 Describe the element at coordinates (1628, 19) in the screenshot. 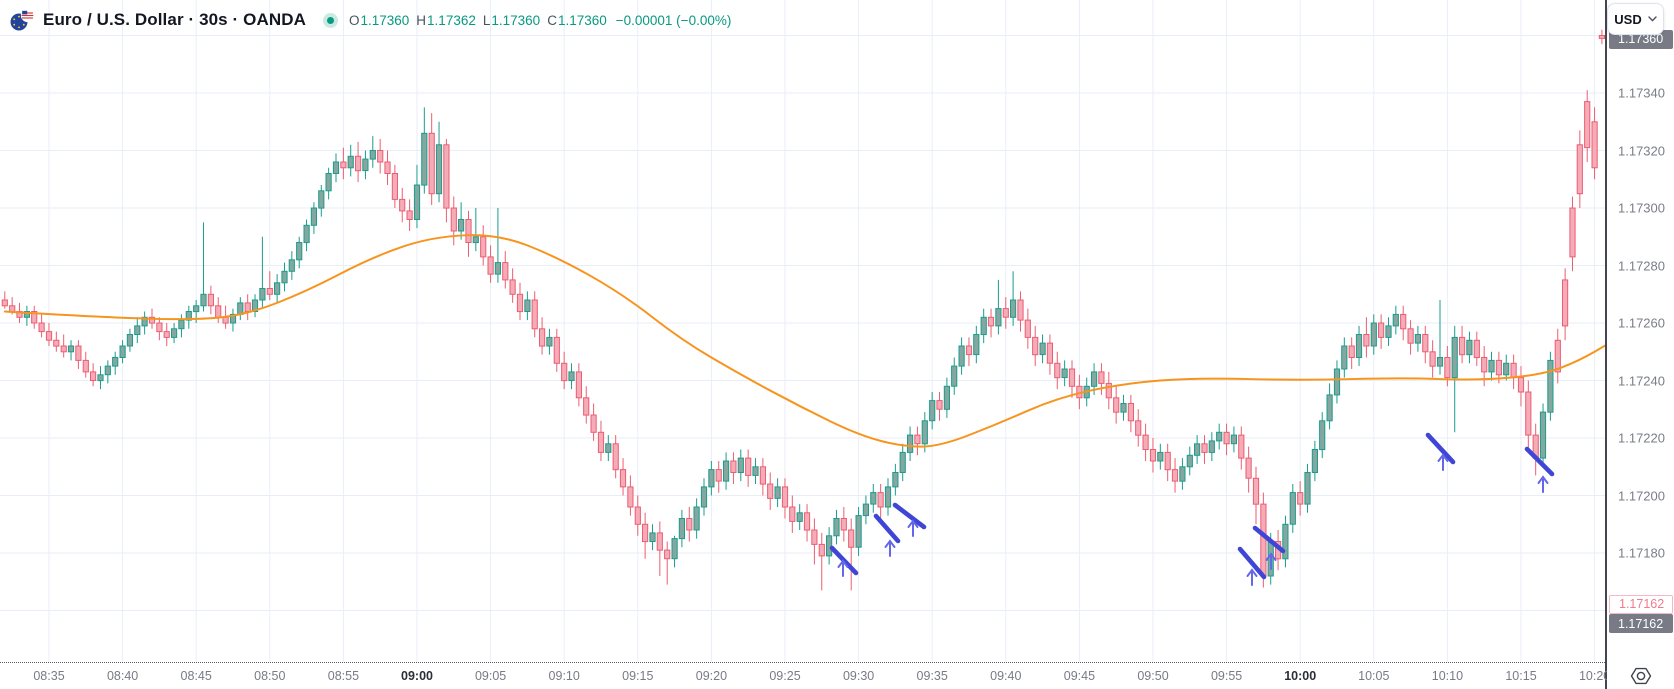

I see `currency-label: USD` at that location.